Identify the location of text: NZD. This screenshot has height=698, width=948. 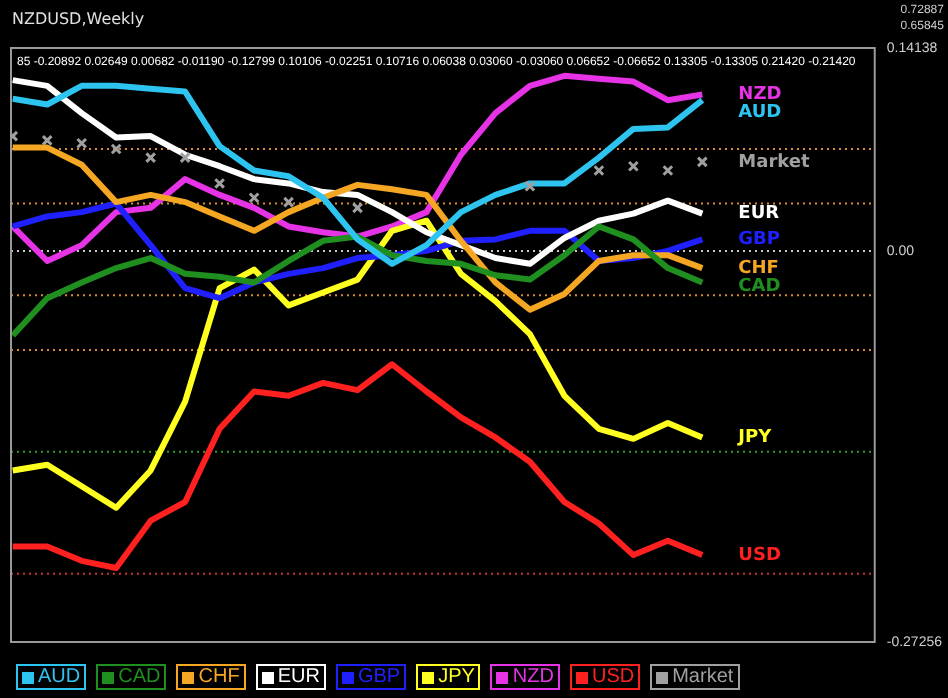
(760, 95).